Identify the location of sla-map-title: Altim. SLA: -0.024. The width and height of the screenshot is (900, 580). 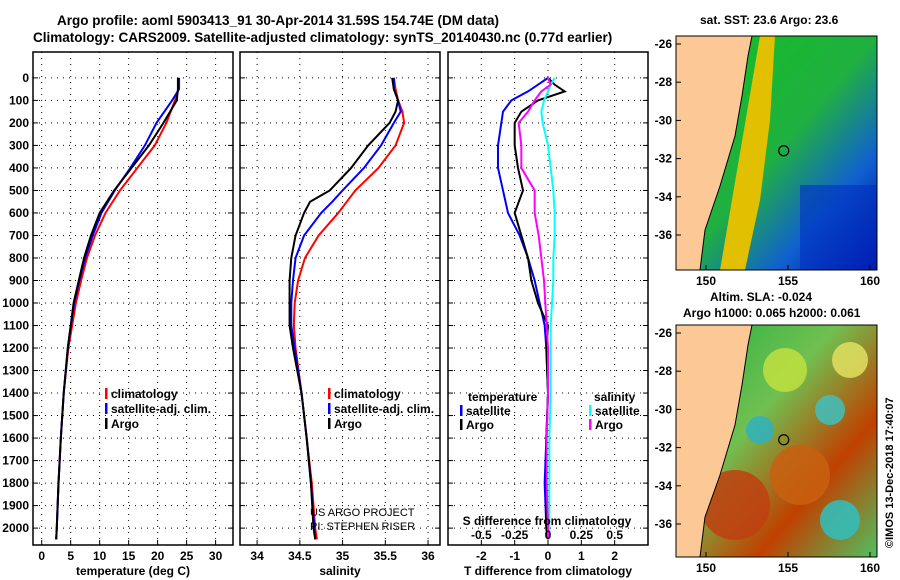
(761, 297).